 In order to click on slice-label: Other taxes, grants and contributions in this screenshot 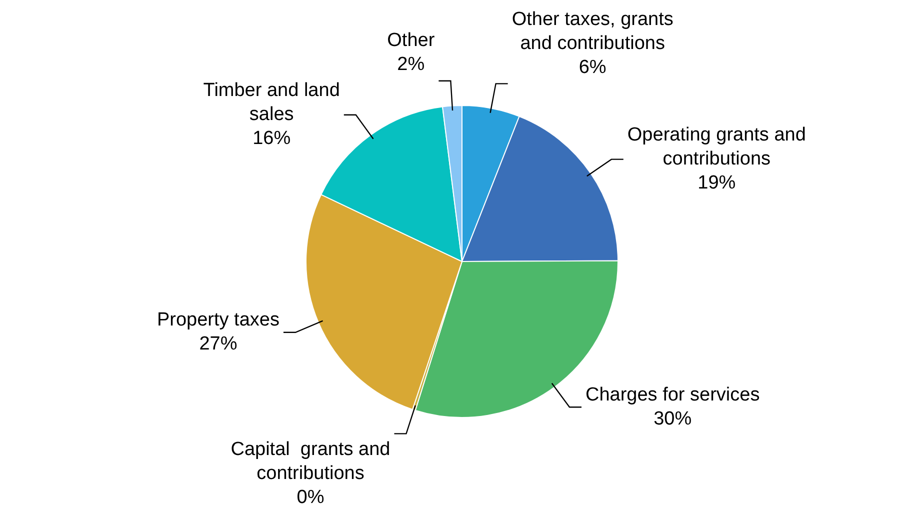, I will do `click(593, 31)`.